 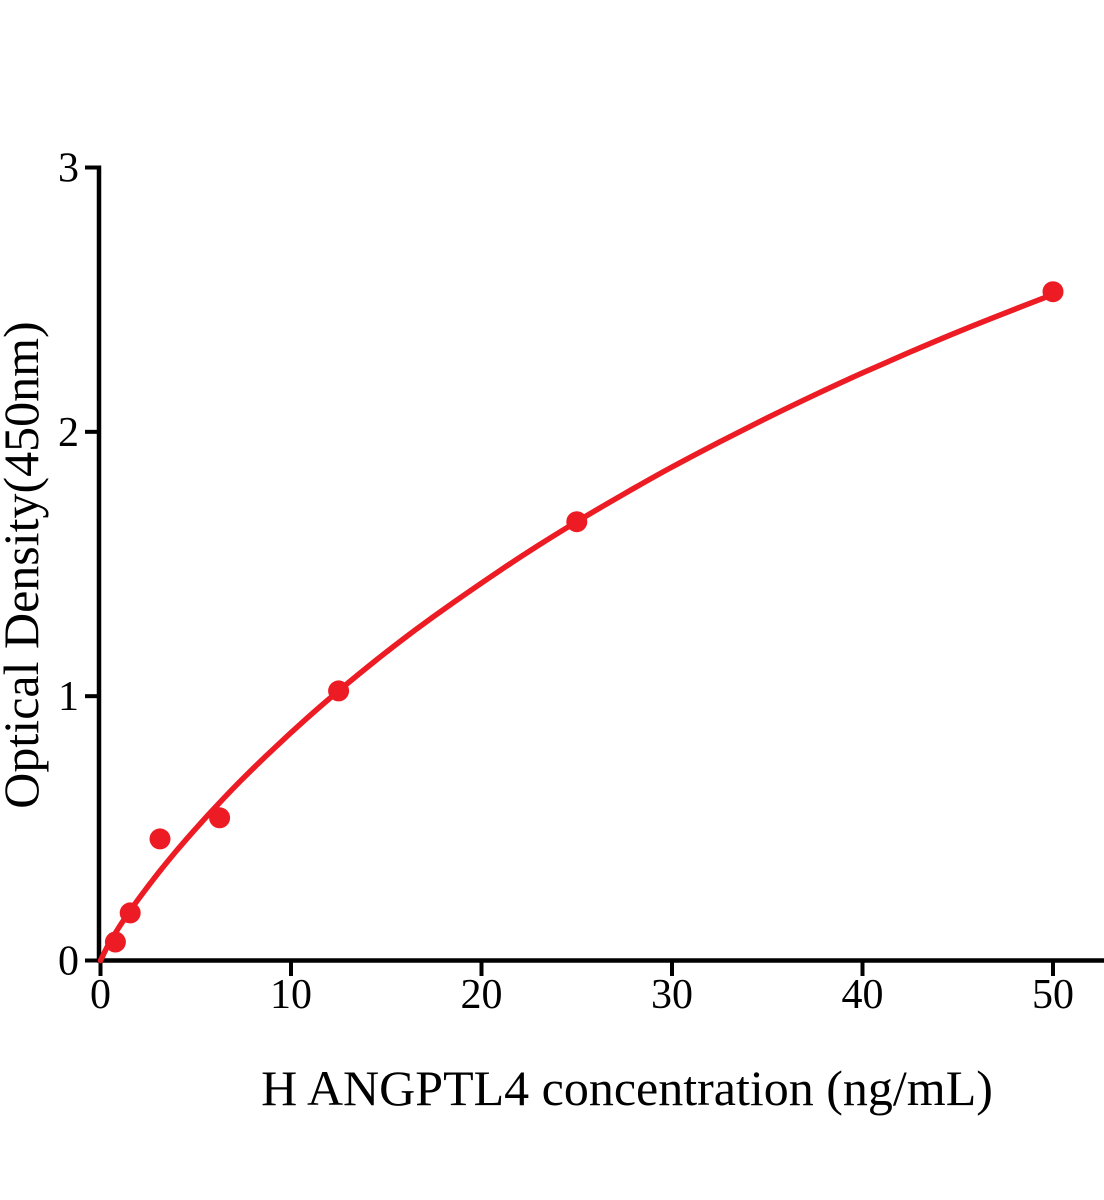 I want to click on x-tick-label: 30, so click(x=672, y=995).